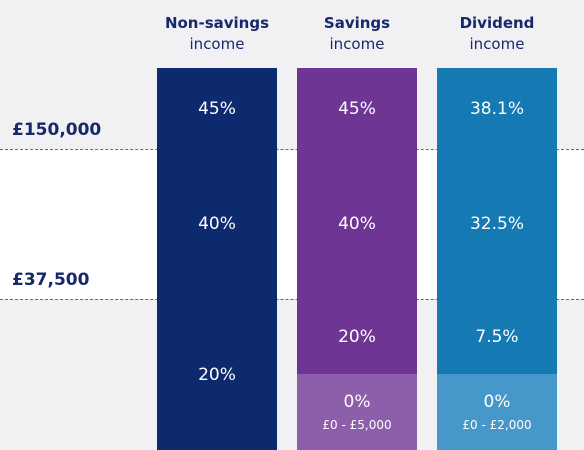 The image size is (584, 450). I want to click on dividend-zero-range: £0 - £2,000, so click(497, 425).